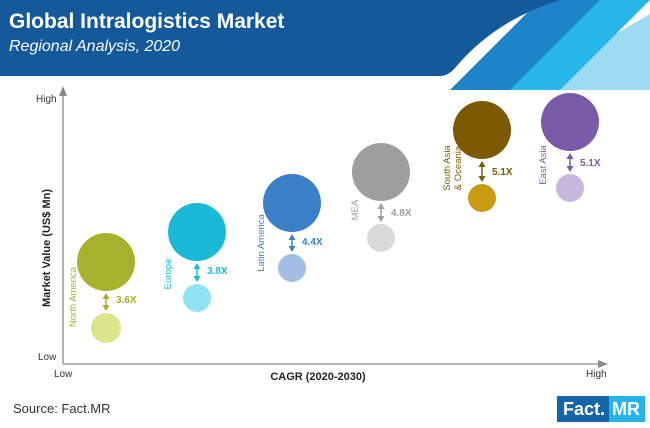  I want to click on x-axis-arrow, so click(603, 364).